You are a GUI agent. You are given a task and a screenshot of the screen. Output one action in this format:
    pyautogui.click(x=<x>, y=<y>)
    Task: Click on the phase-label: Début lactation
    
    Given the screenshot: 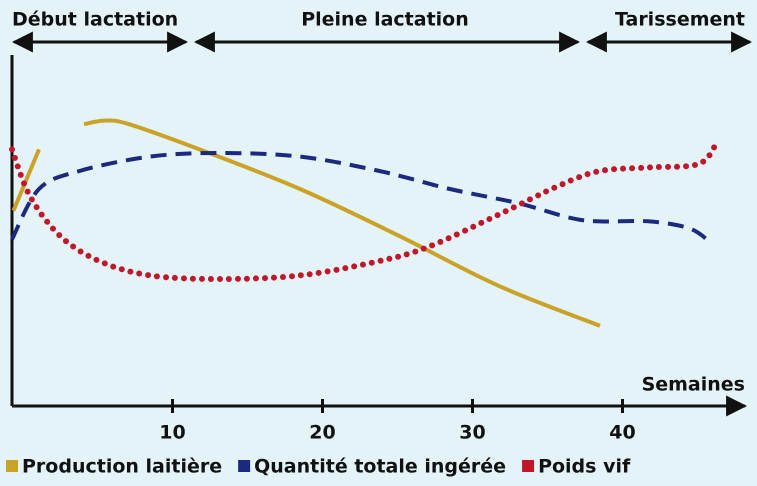 What is the action you would take?
    pyautogui.click(x=95, y=20)
    